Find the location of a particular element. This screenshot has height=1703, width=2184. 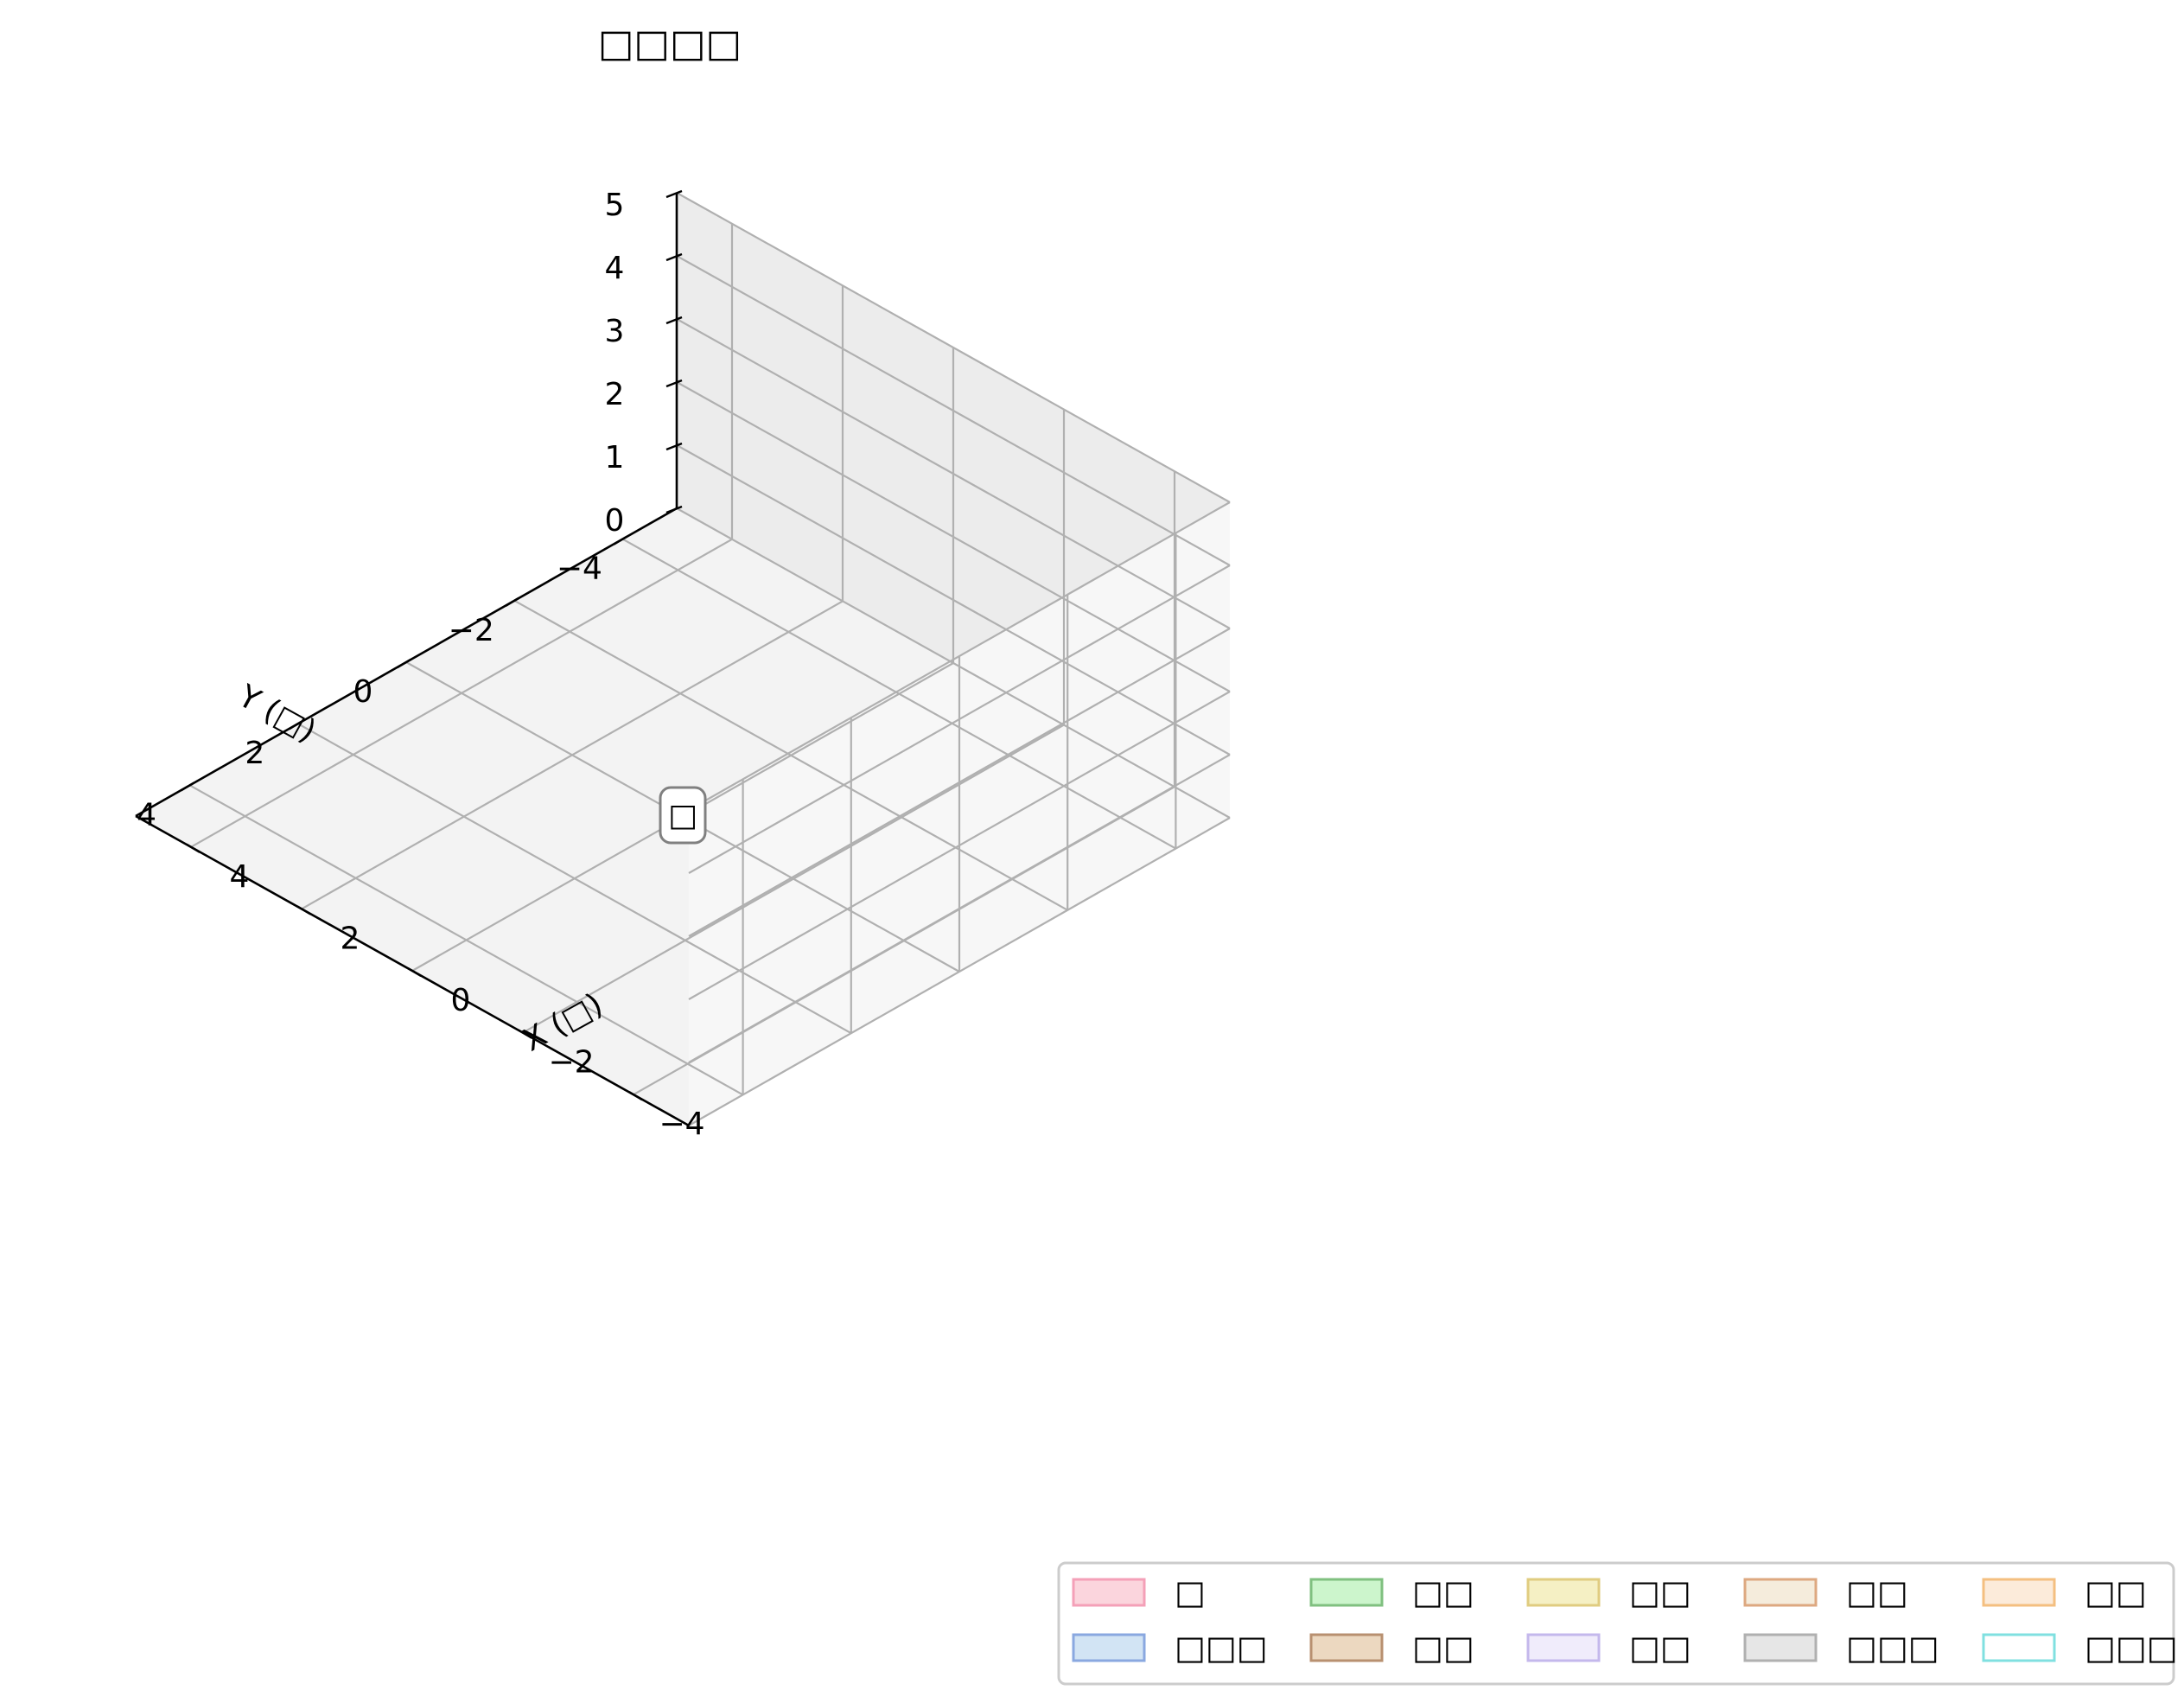

z-tick-label: 3 is located at coordinates (615, 331).